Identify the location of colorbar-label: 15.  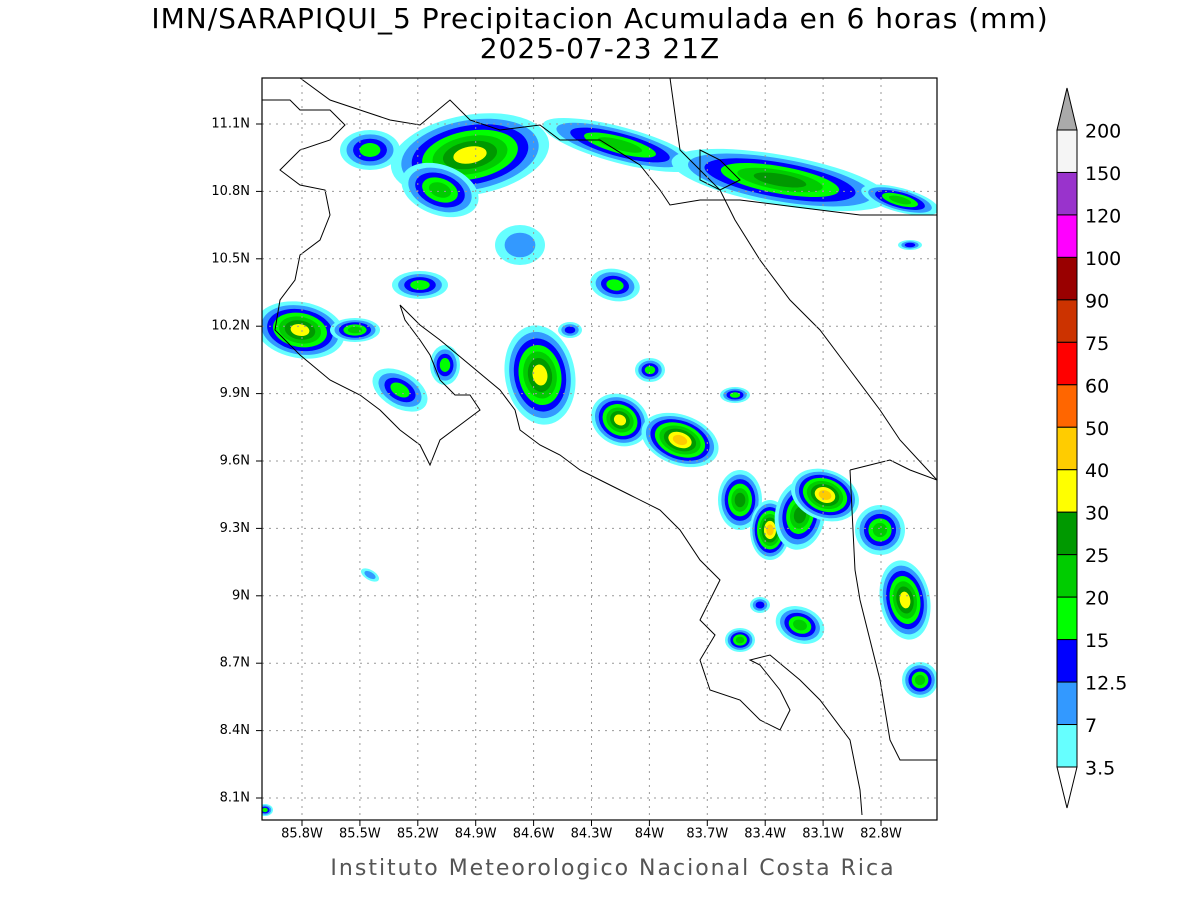
(1097, 641).